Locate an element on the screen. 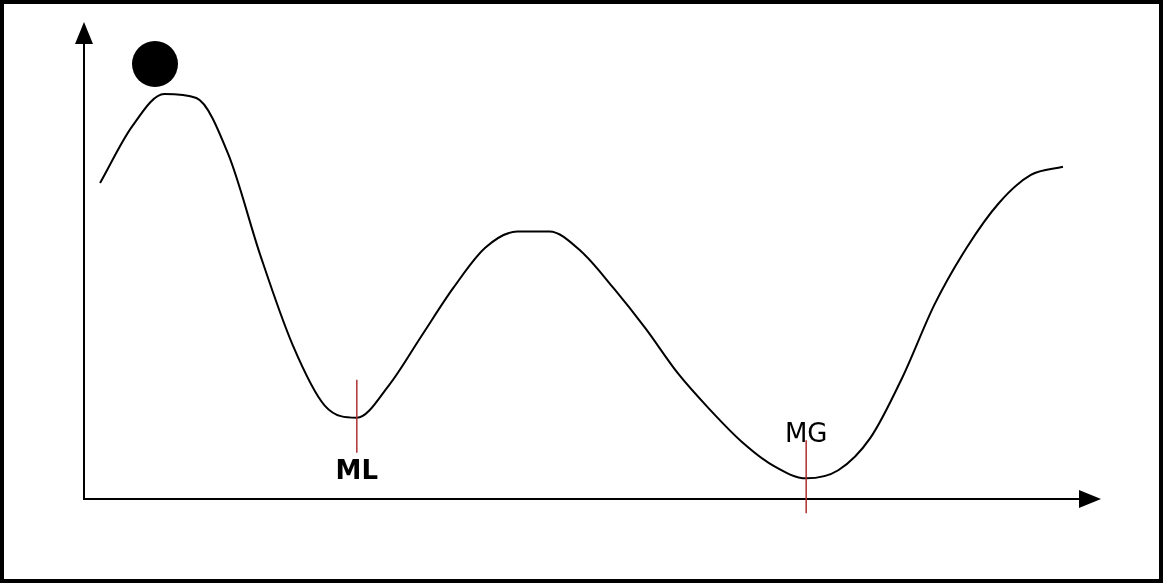 This screenshot has width=1163, height=583. annotation: MG is located at coordinates (806, 433).